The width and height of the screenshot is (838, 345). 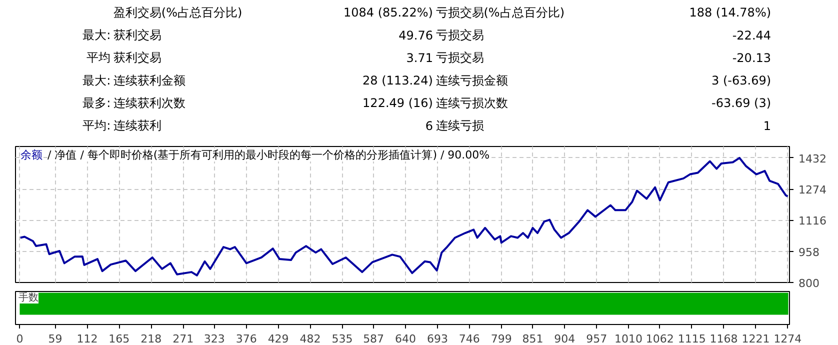 What do you see at coordinates (246, 338) in the screenshot?
I see `x-tick-label: 376` at bounding box center [246, 338].